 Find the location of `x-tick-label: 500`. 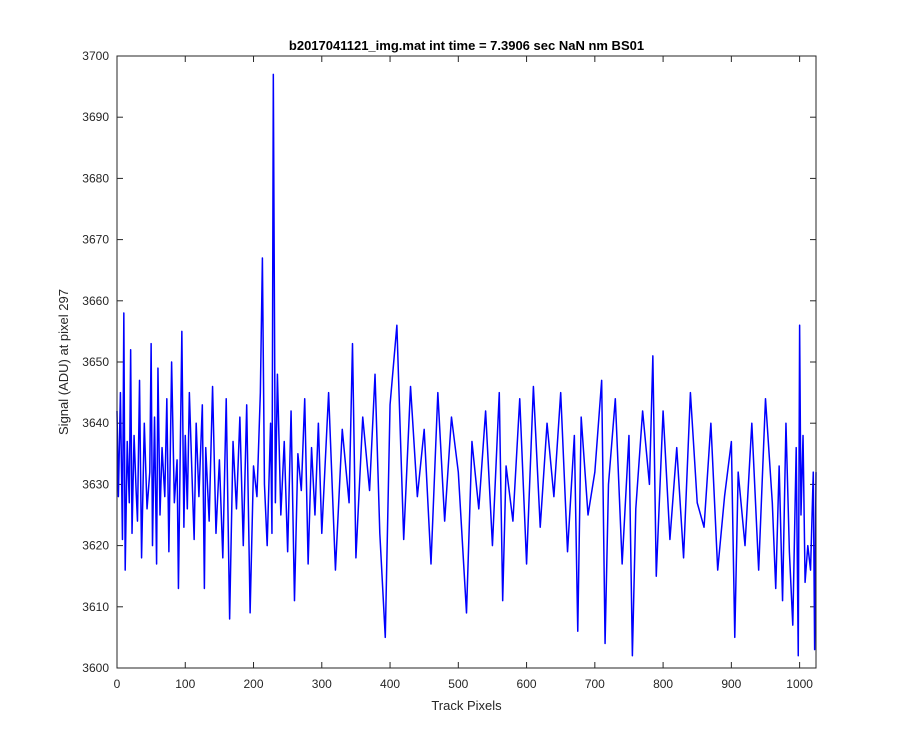

x-tick-label: 500 is located at coordinates (458, 684).